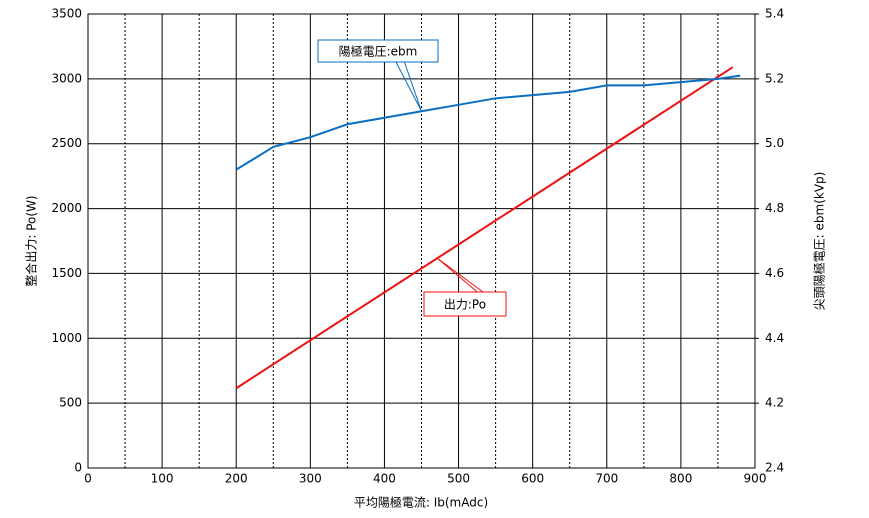  Describe the element at coordinates (162, 479) in the screenshot. I see `x-tick-label: 100` at that location.